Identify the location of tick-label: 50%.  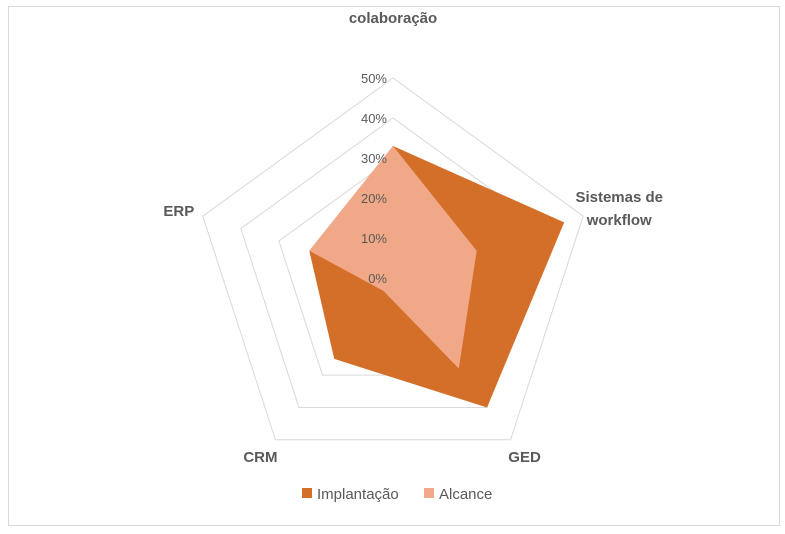
(374, 78).